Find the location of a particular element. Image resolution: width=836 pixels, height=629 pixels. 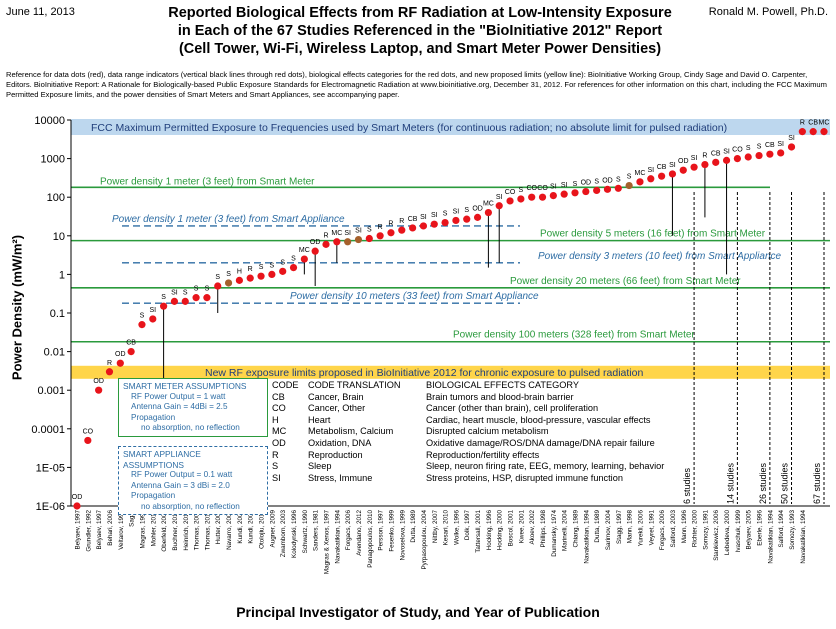

study-name-label: Kesari, 2010 is located at coordinates (446, 528).